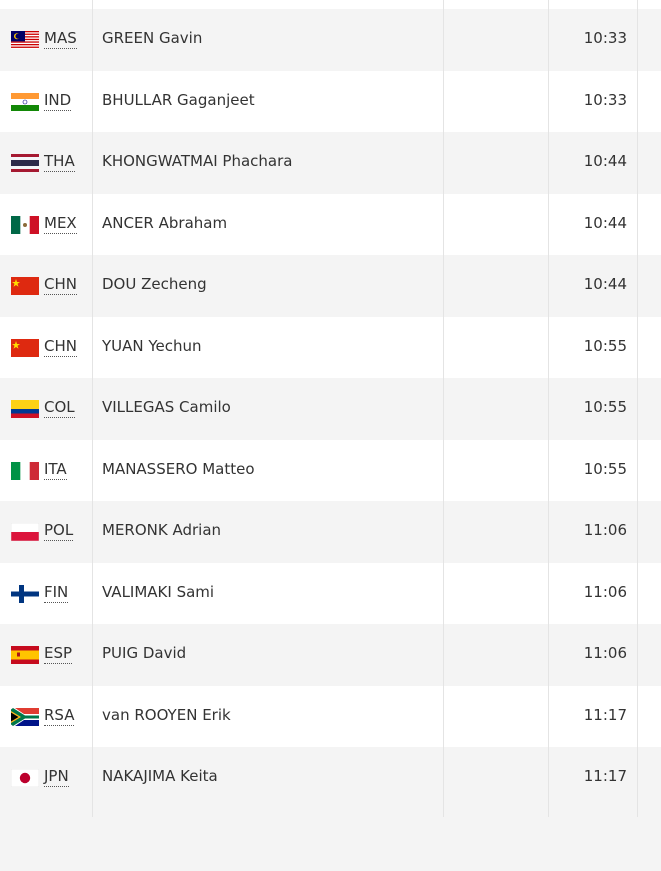 The width and height of the screenshot is (661, 871). Describe the element at coordinates (166, 407) in the screenshot. I see `player-name: VILLEGAS Camilo` at that location.